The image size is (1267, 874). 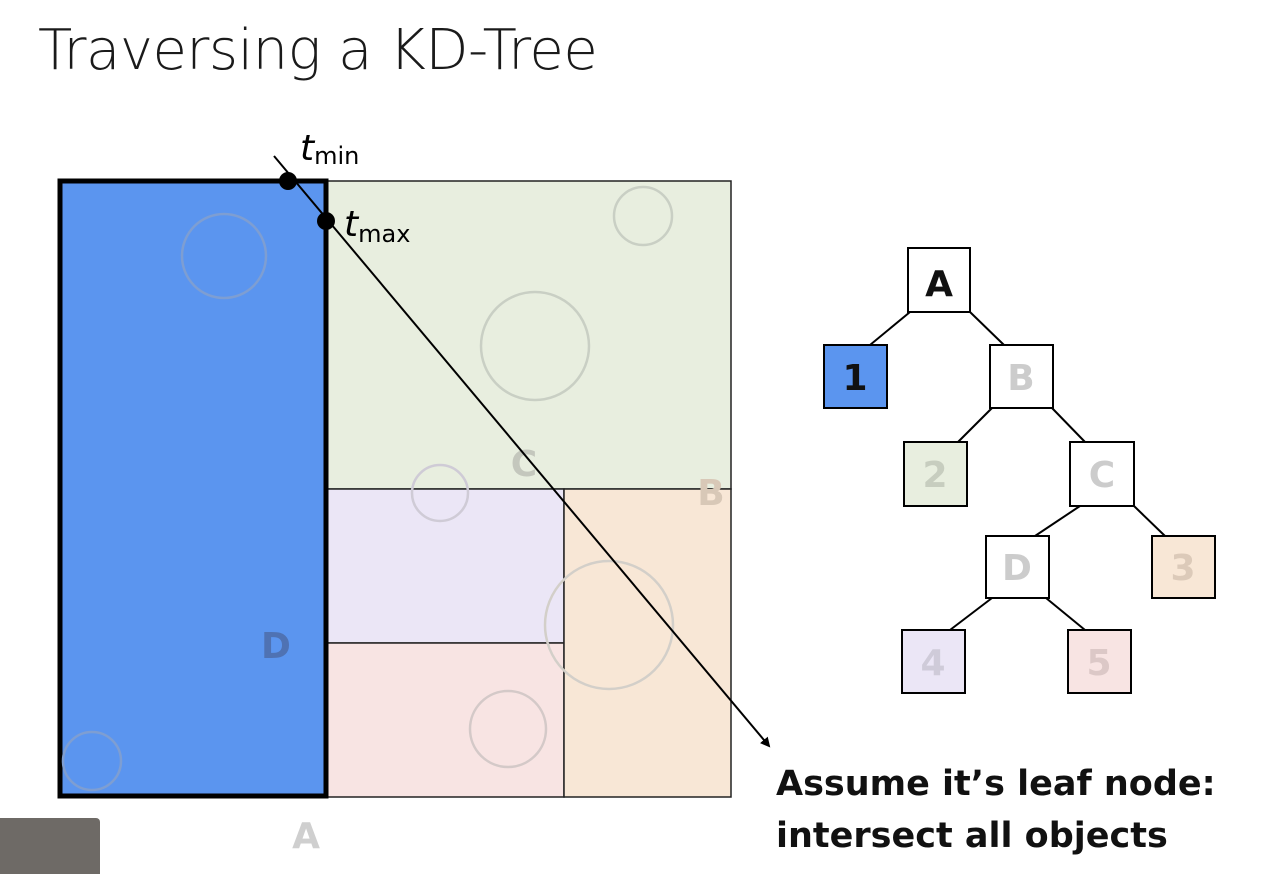 I want to click on tree-node-c: C, so click(x=1102, y=474).